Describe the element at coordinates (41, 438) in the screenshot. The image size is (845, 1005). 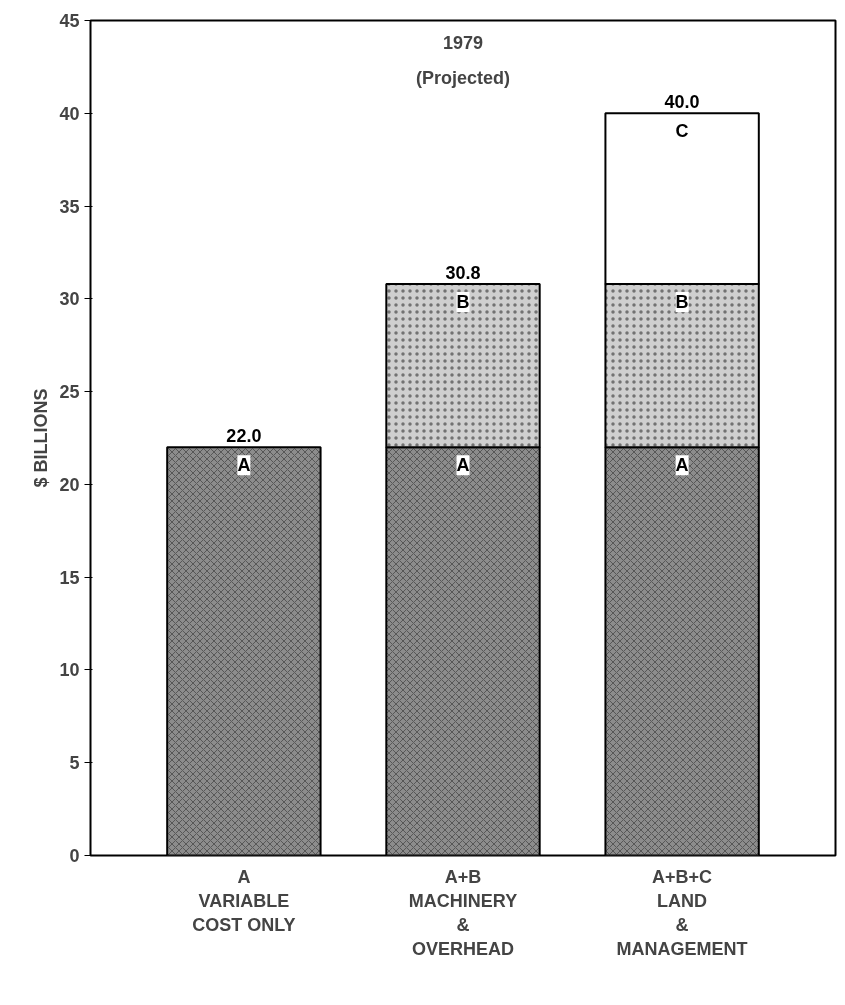
I see `y-axis-title: $ BILLIONS` at that location.